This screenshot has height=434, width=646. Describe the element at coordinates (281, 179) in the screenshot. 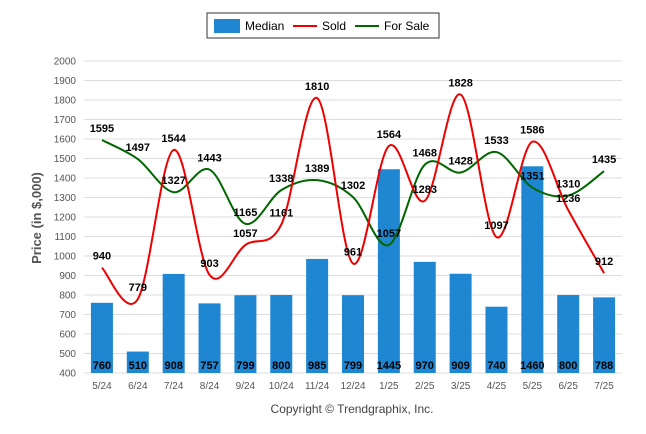

I see `for-sale-data-label: 1338` at that location.